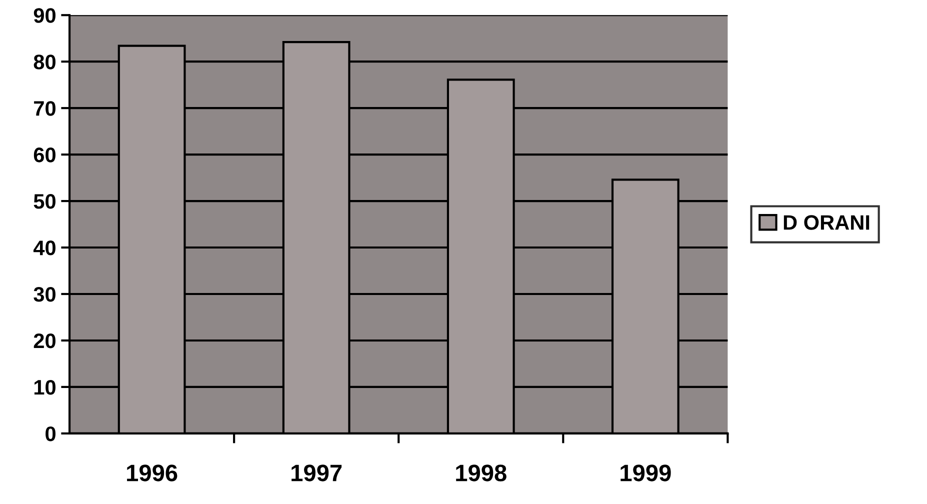 The height and width of the screenshot is (504, 927). Describe the element at coordinates (45, 201) in the screenshot. I see `y-tick-label: 50` at that location.